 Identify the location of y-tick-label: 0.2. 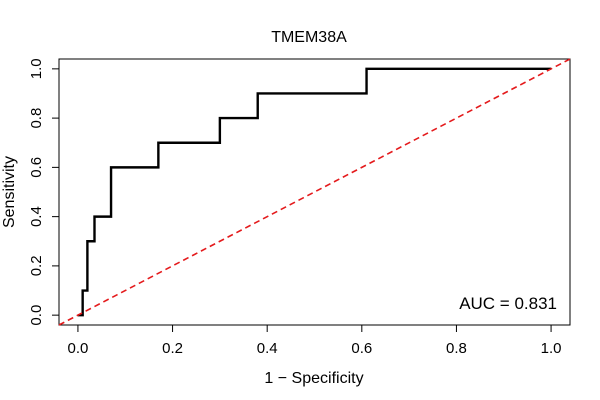
(36, 265).